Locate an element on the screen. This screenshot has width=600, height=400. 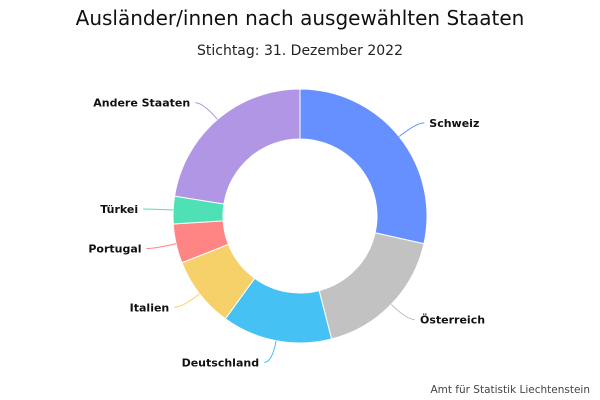
connector-tuerkei is located at coordinates (158, 209).